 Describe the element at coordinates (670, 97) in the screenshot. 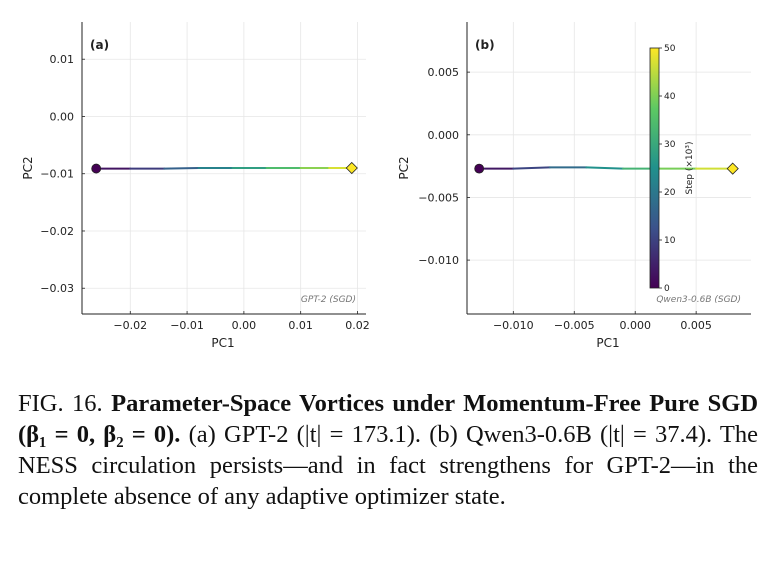

I see `colorbar-tick-label: 40` at that location.